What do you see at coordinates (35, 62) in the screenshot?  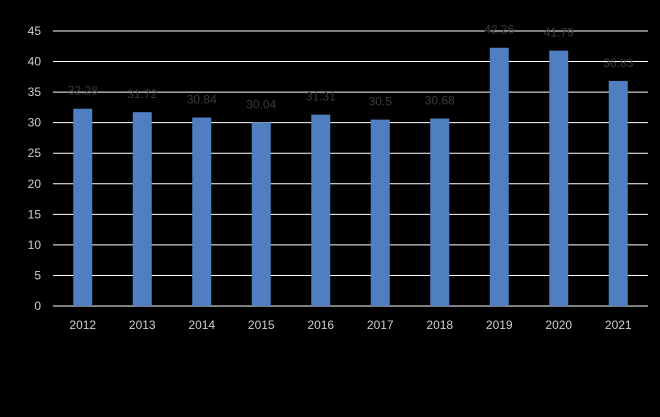 I see `y-tick-label: 40` at bounding box center [35, 62].